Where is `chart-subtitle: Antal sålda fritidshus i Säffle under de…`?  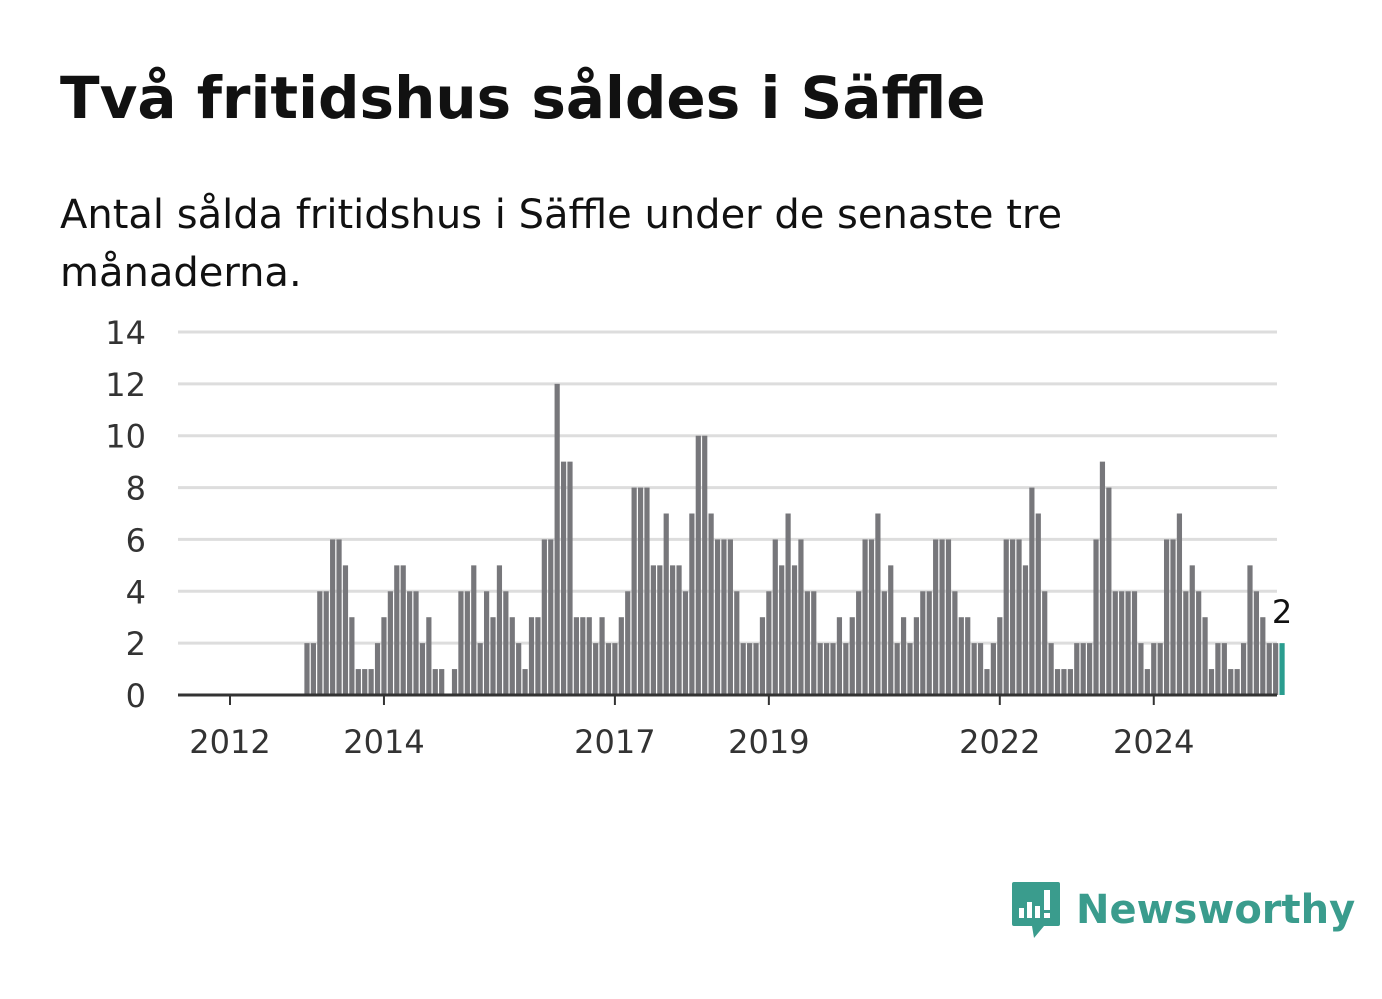
chart-subtitle: Antal sålda fritidshus i Säffle under de… is located at coordinates (561, 244).